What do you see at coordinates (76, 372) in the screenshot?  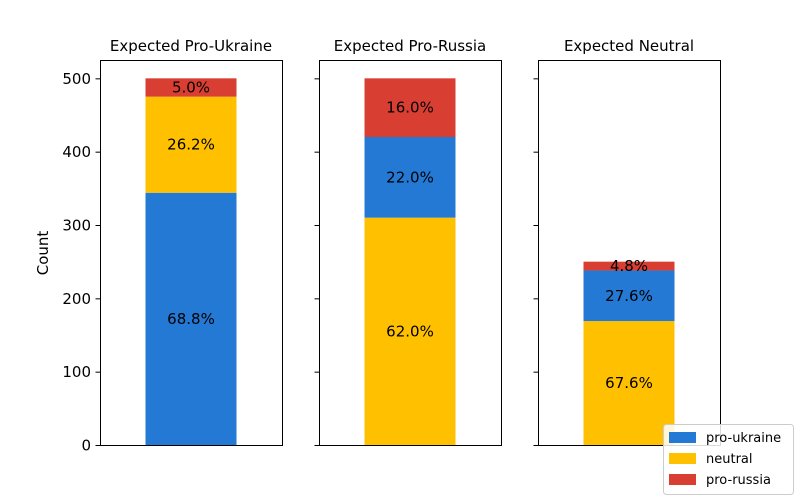 I see `y-tick-label: 100` at bounding box center [76, 372].